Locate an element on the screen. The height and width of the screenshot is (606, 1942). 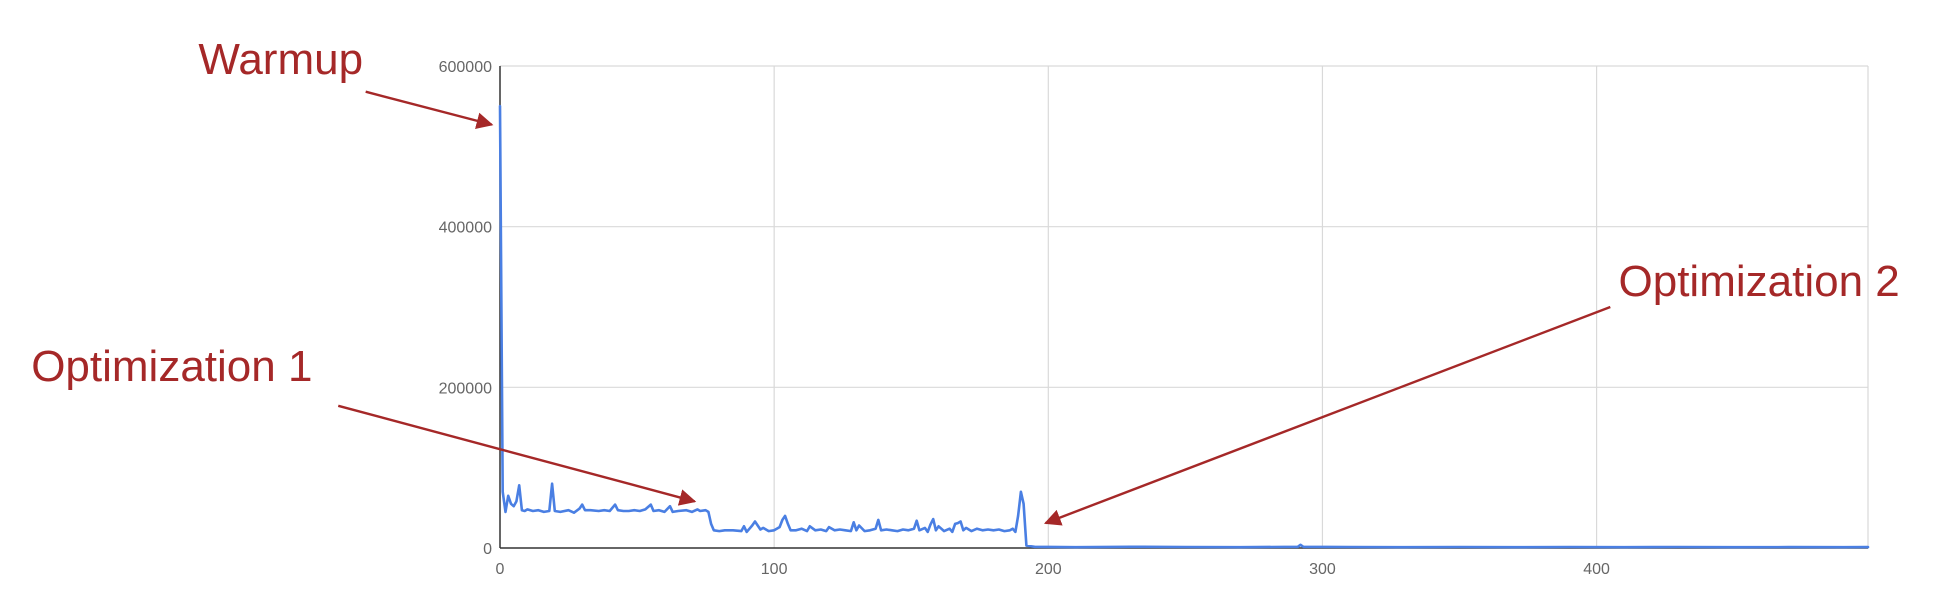
x-tick-label: 100 is located at coordinates (774, 569).